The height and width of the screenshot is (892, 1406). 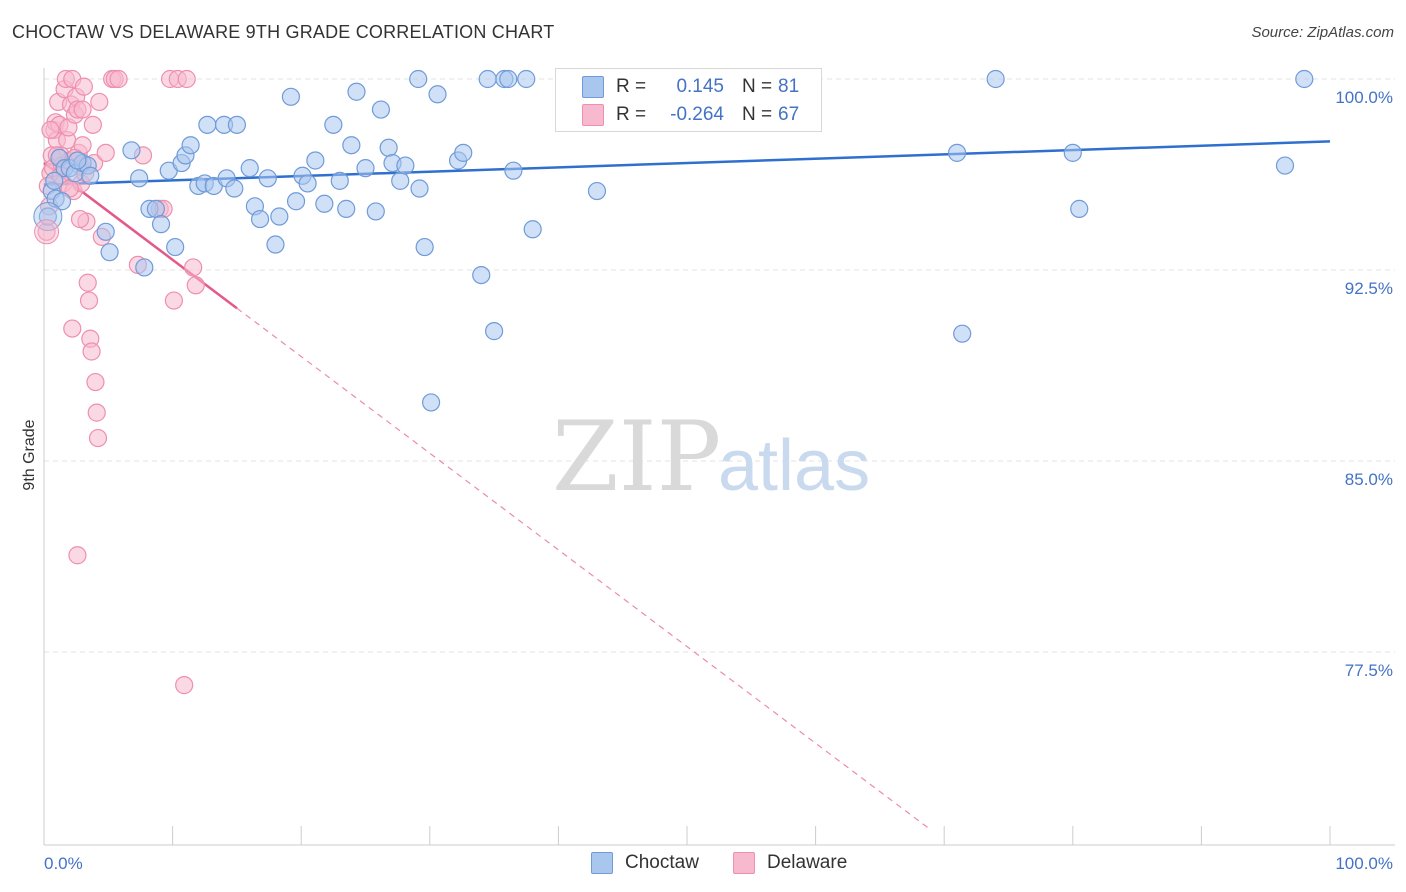 What do you see at coordinates (593, 115) in the screenshot?
I see `legend-swatch-delaware` at bounding box center [593, 115].